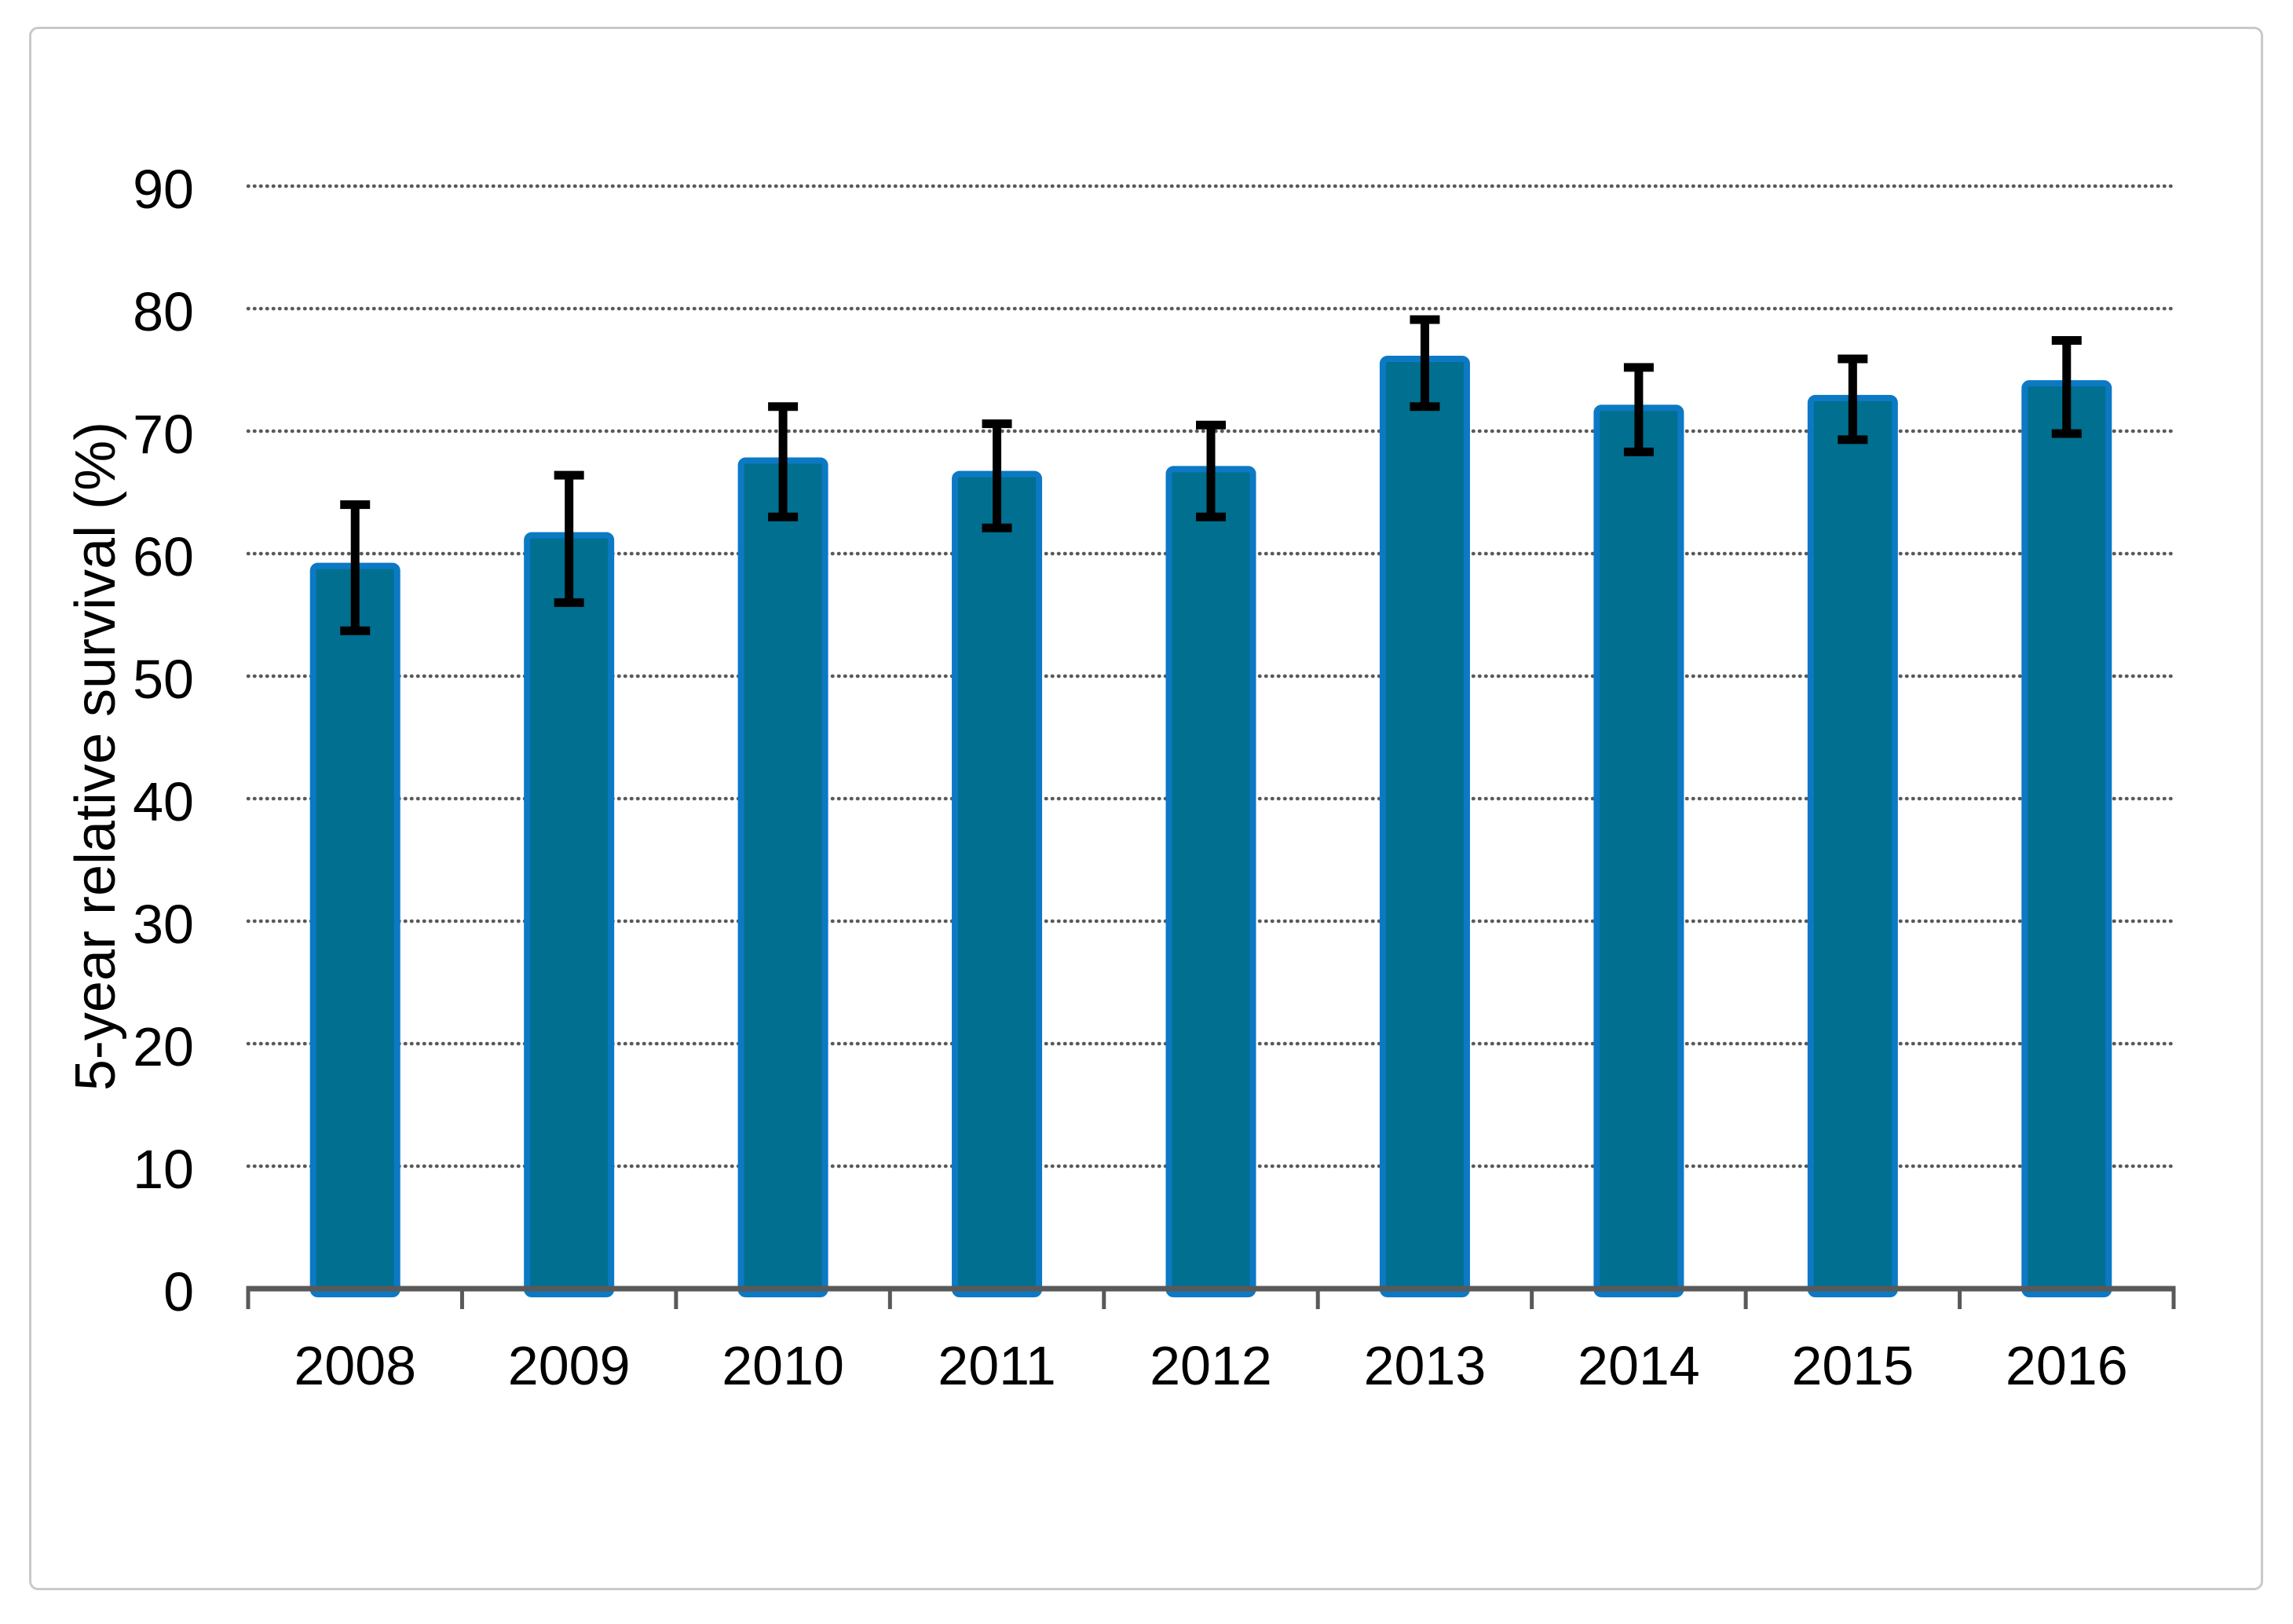  I want to click on bar-2016, so click(2066, 838).